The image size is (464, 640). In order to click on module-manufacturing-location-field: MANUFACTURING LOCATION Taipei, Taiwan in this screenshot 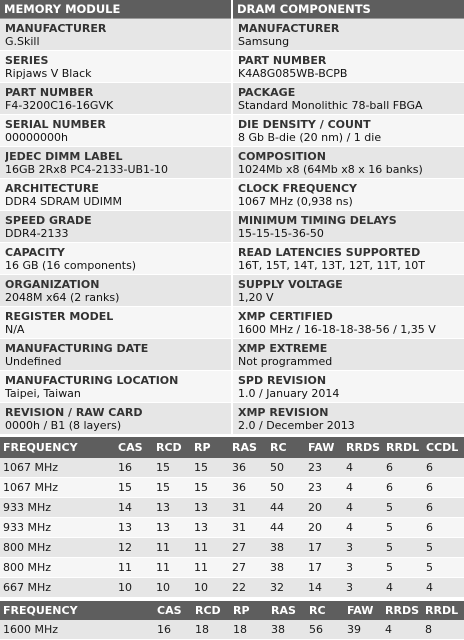, I will do `click(115, 387)`.